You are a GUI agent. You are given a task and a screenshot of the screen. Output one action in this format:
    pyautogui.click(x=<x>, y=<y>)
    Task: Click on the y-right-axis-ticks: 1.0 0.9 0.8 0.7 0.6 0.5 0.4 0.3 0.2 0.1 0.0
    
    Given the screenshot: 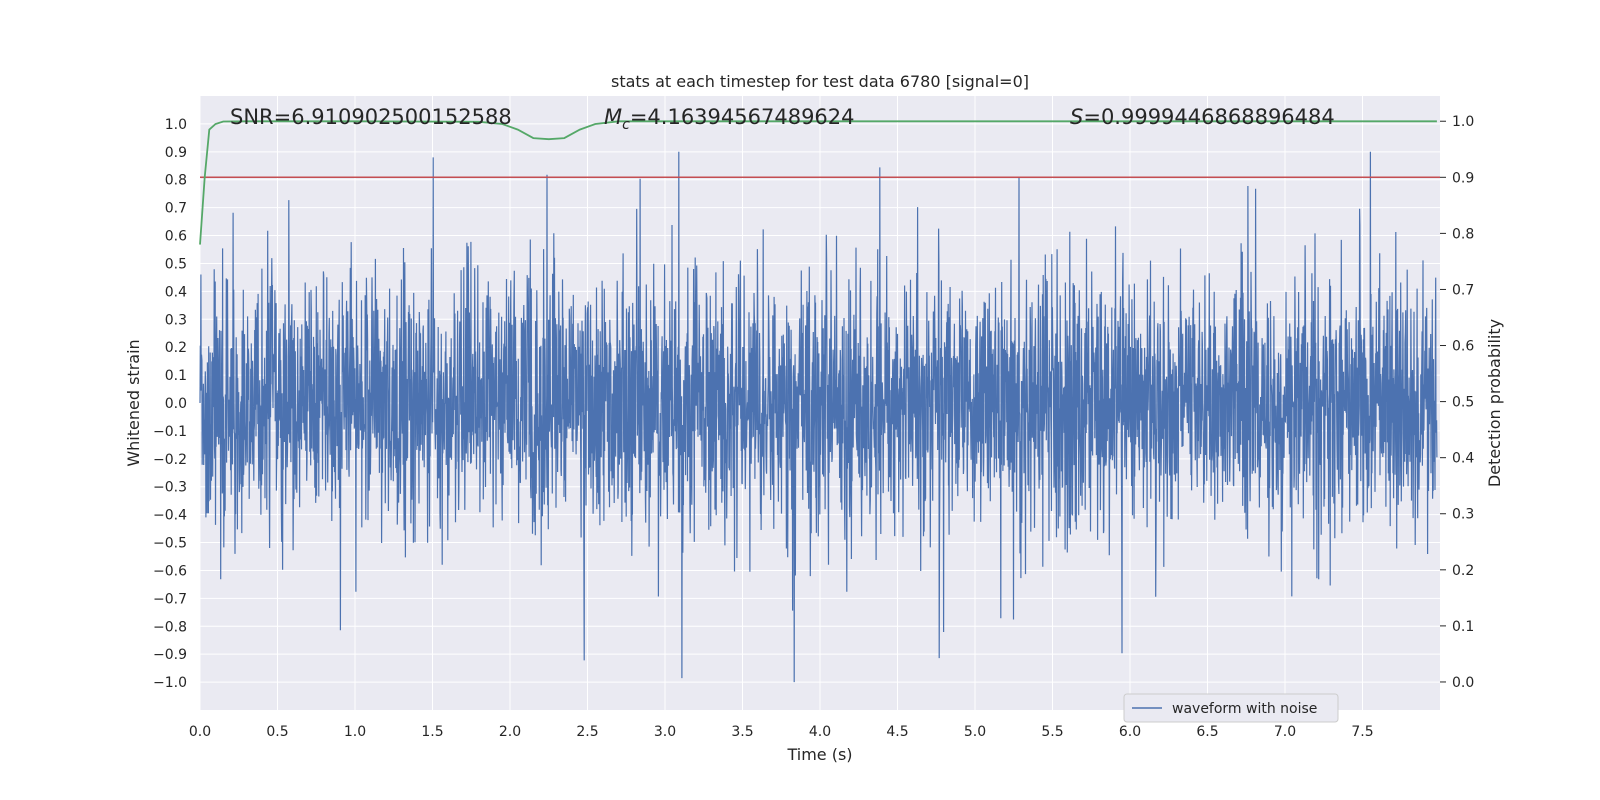 What is the action you would take?
    pyautogui.click(x=1457, y=402)
    